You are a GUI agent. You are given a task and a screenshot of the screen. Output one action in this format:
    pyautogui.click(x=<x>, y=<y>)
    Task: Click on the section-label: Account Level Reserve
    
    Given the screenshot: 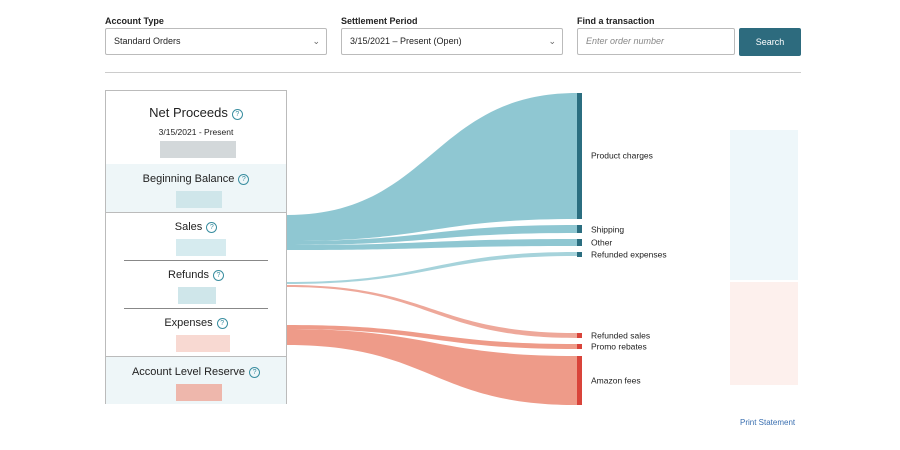 What is the action you would take?
    pyautogui.click(x=188, y=372)
    